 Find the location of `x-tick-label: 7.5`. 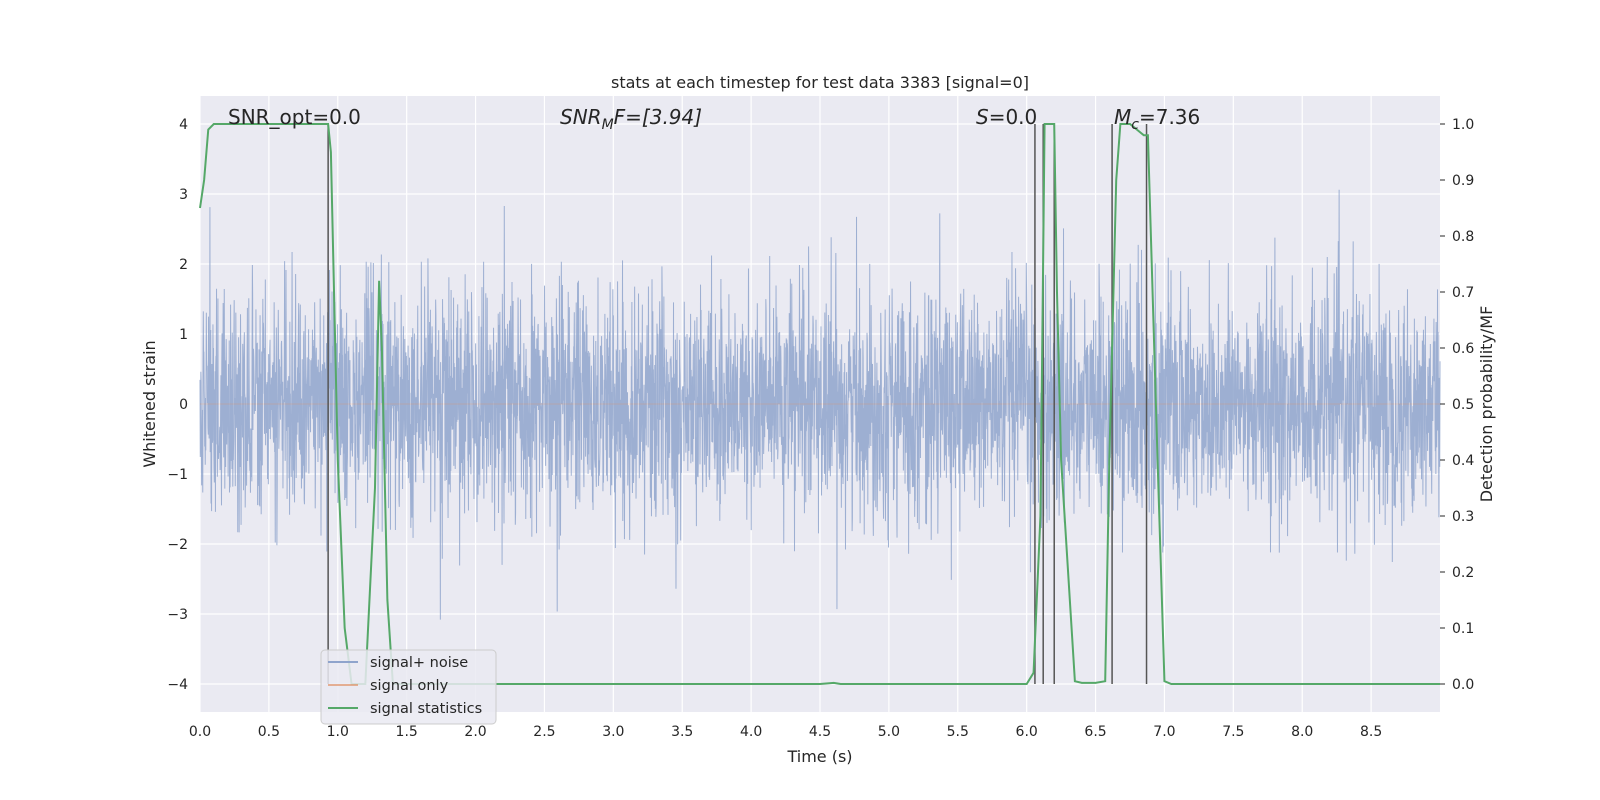

x-tick-label: 7.5 is located at coordinates (1233, 732).